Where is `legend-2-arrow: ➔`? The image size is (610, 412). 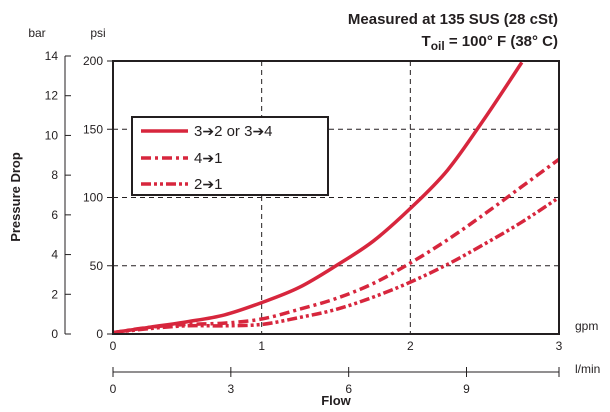
legend-2-arrow: ➔ is located at coordinates (208, 158).